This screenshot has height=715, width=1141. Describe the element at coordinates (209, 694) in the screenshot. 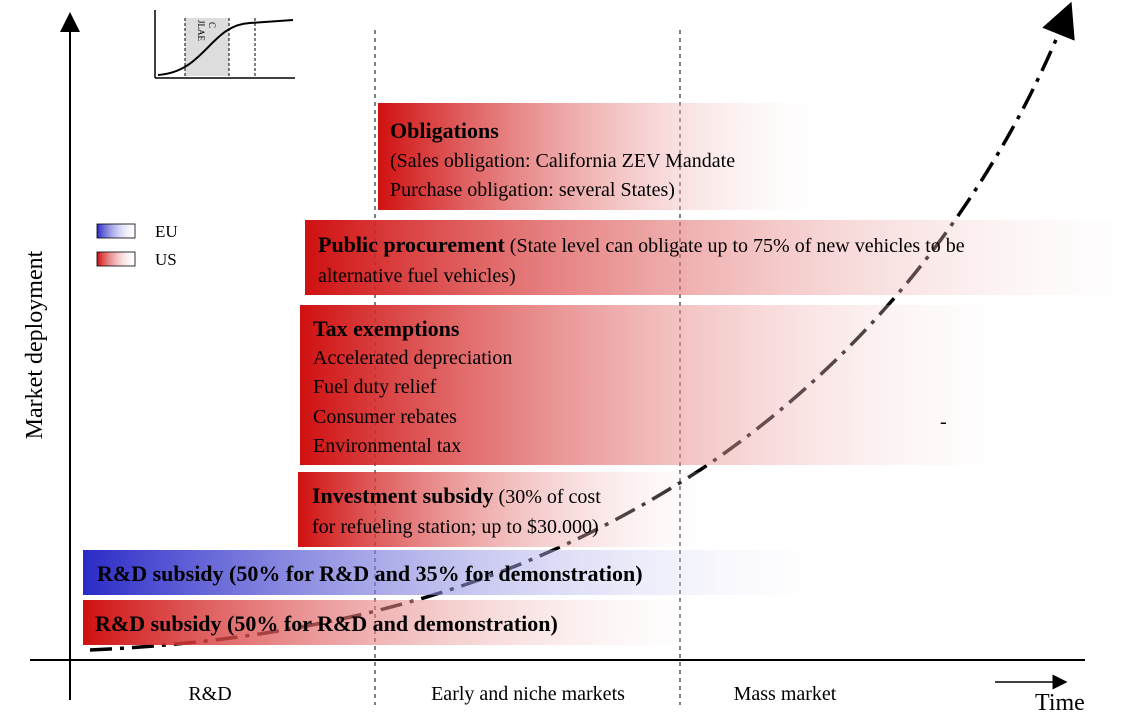

I see `phase-label: R&D` at that location.